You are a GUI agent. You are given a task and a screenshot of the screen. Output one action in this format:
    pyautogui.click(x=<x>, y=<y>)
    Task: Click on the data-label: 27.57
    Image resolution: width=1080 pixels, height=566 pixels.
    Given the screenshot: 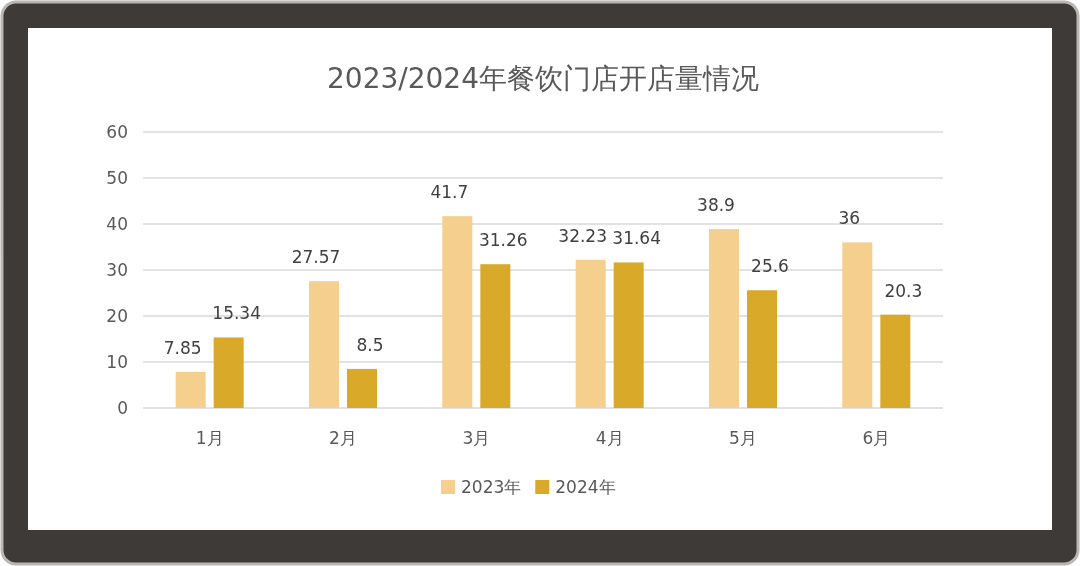 What is the action you would take?
    pyautogui.click(x=316, y=257)
    